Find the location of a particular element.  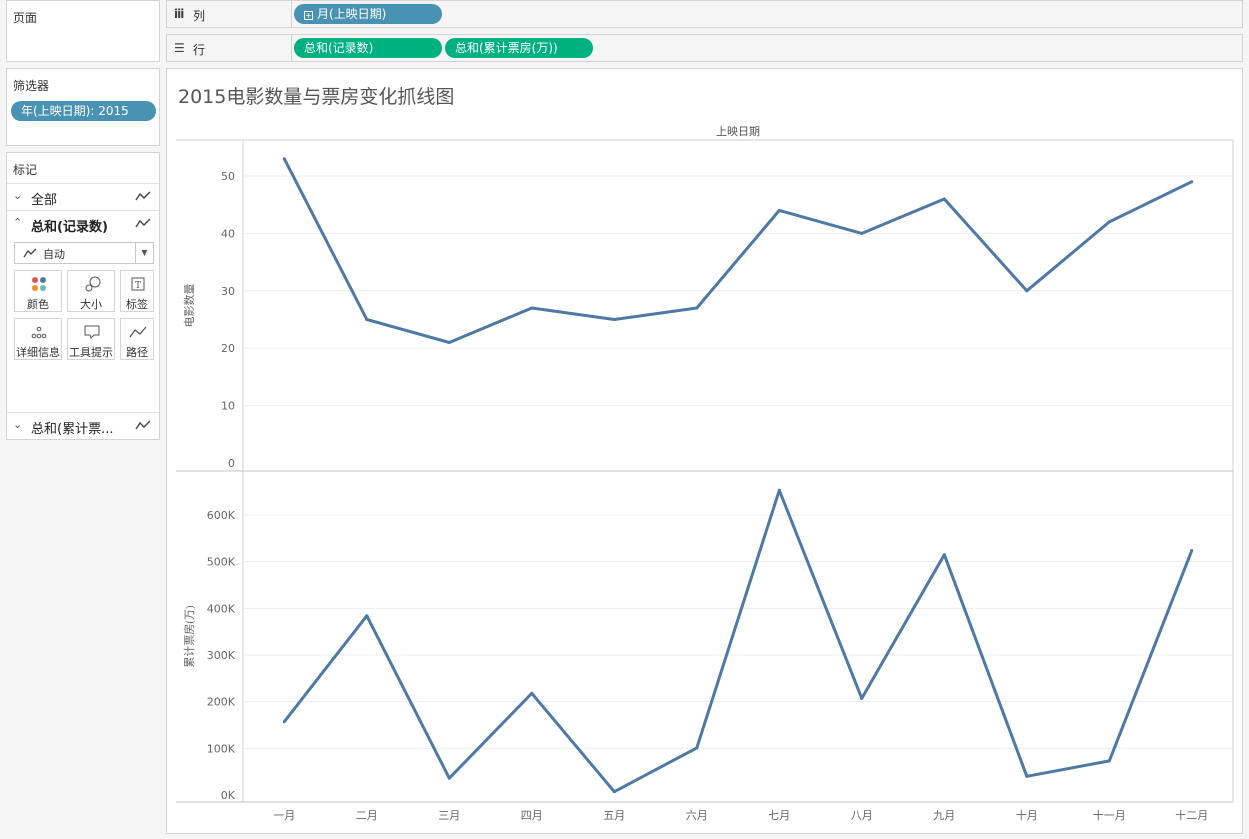

sum-box-office-pill: 总和(累计票房(万)) is located at coordinates (519, 48).